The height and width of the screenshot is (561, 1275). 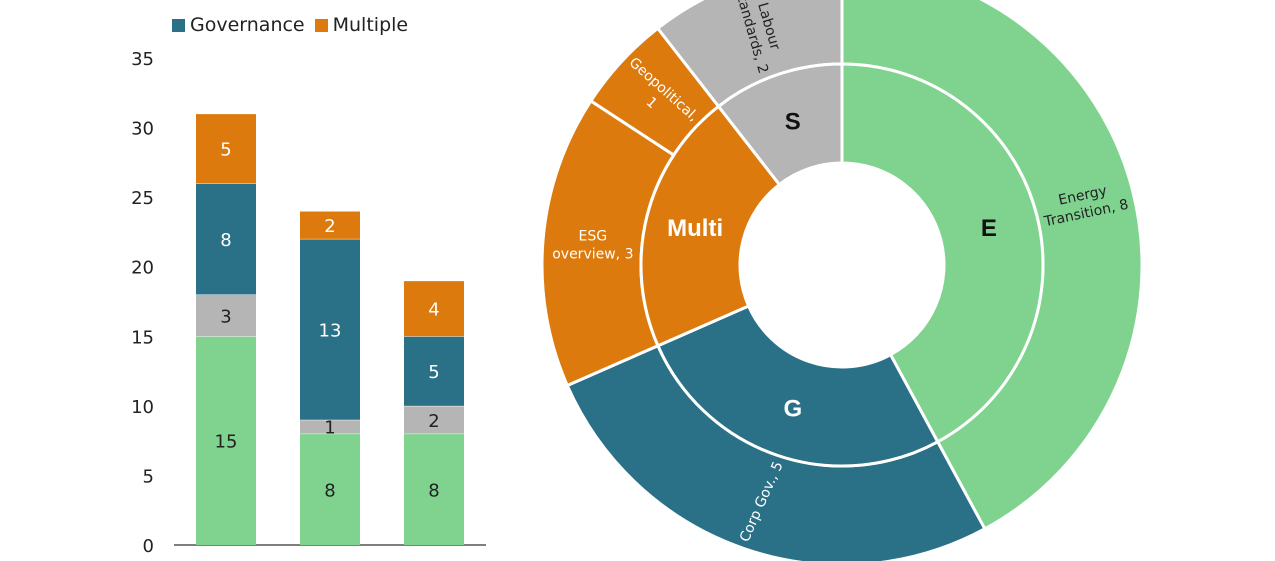 I want to click on legend-item-multiple: Multiple, so click(x=361, y=25).